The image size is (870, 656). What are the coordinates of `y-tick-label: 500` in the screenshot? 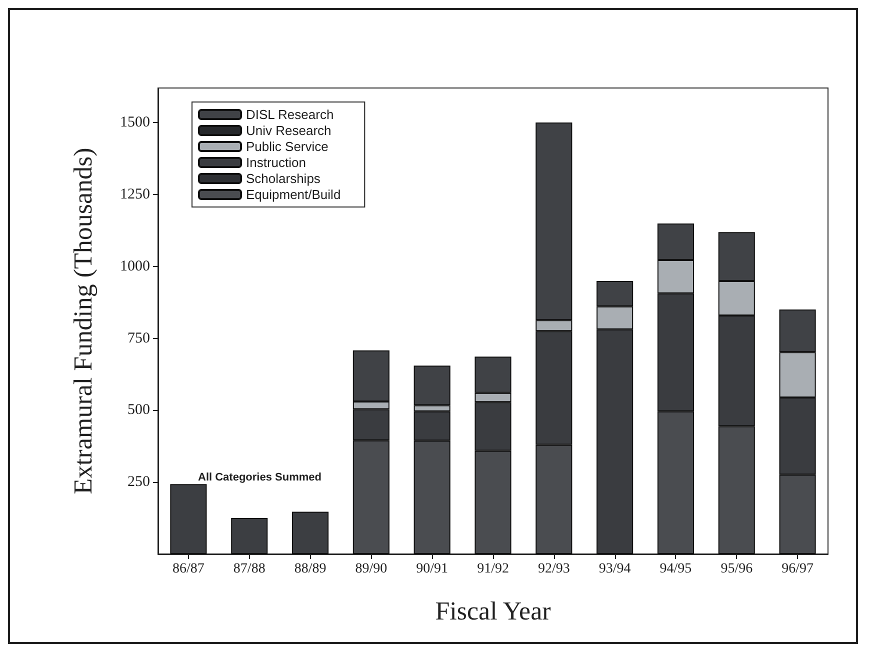 It's located at (139, 410).